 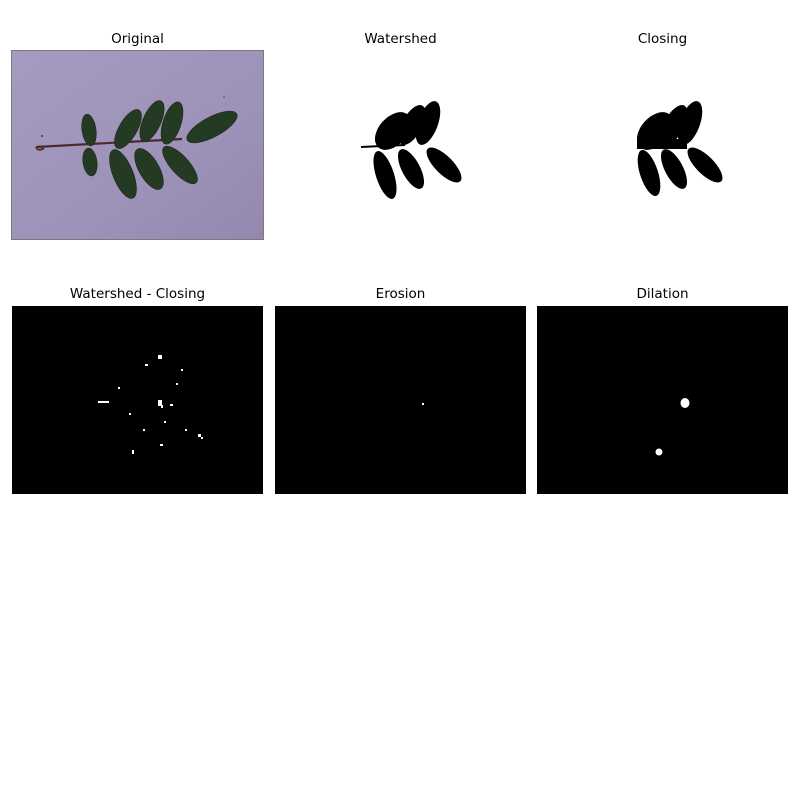 What do you see at coordinates (137, 400) in the screenshot?
I see `difference-mask` at bounding box center [137, 400].